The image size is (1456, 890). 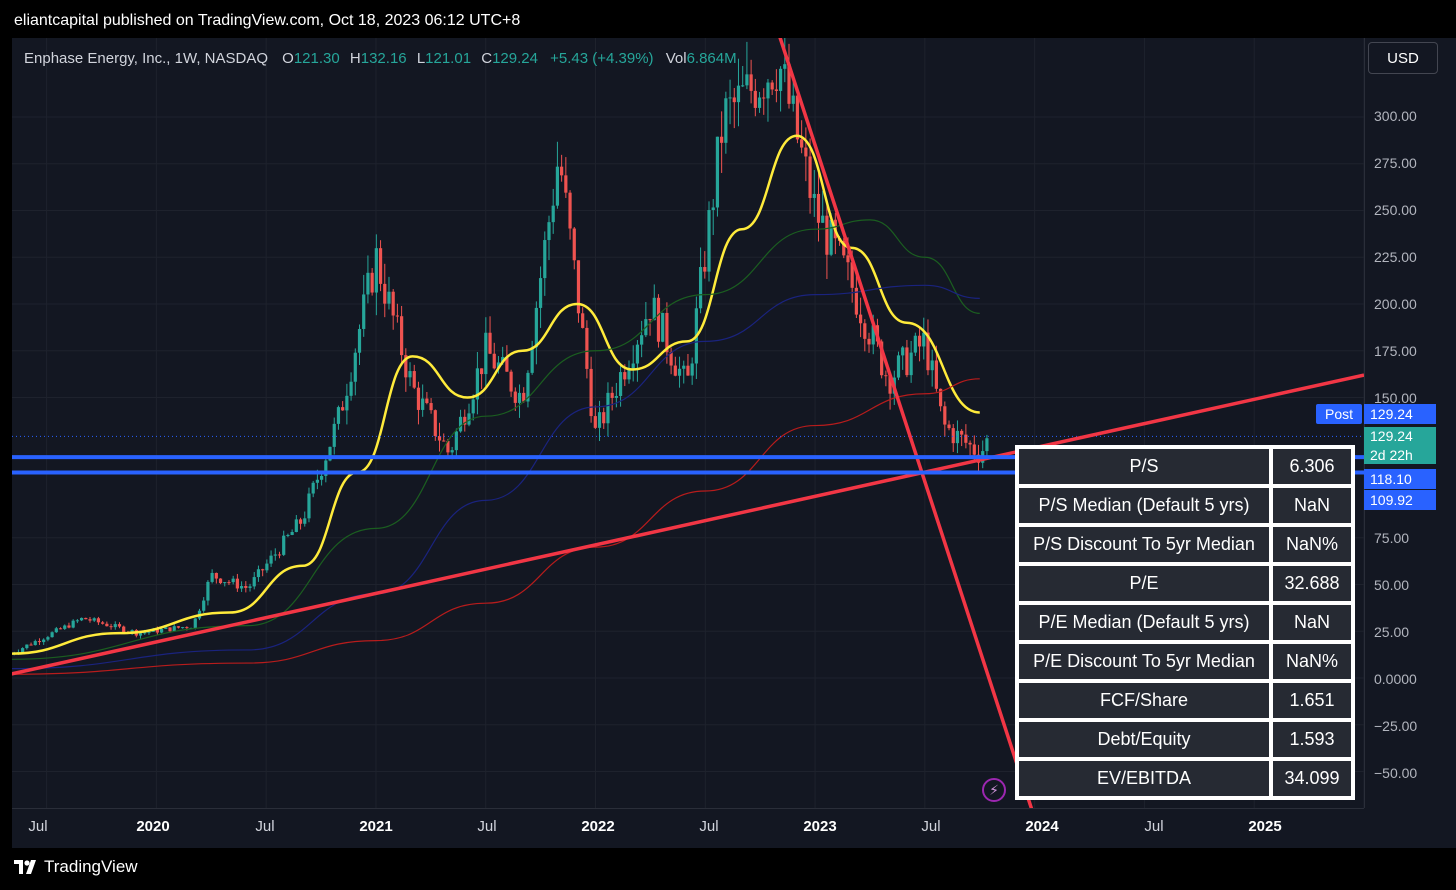 What do you see at coordinates (1395, 163) in the screenshot?
I see `price-tick-label: 275.00` at bounding box center [1395, 163].